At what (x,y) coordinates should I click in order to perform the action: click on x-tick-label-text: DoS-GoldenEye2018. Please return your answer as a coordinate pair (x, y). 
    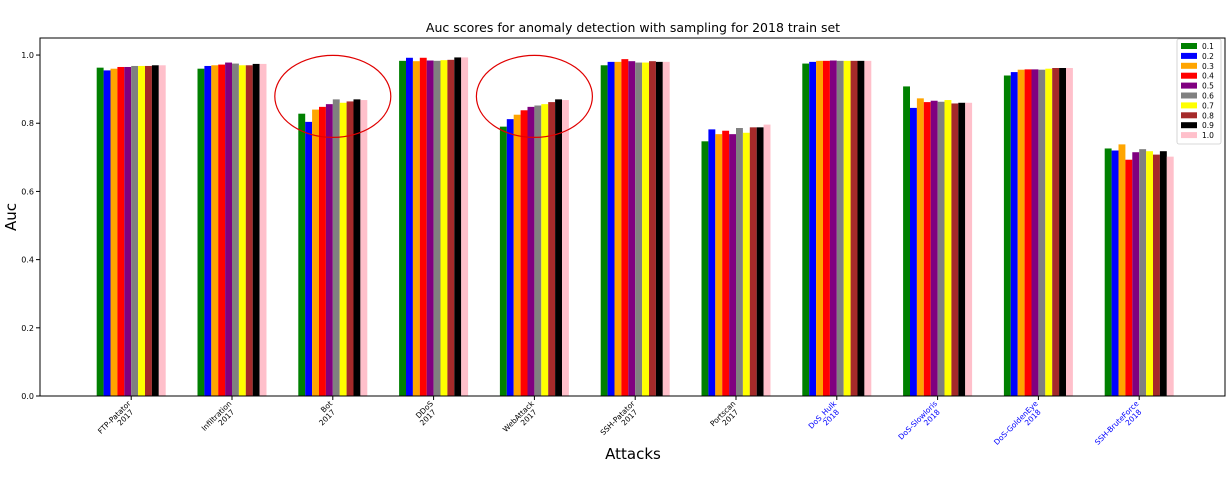
    Looking at the image, I should click on (1019, 426).